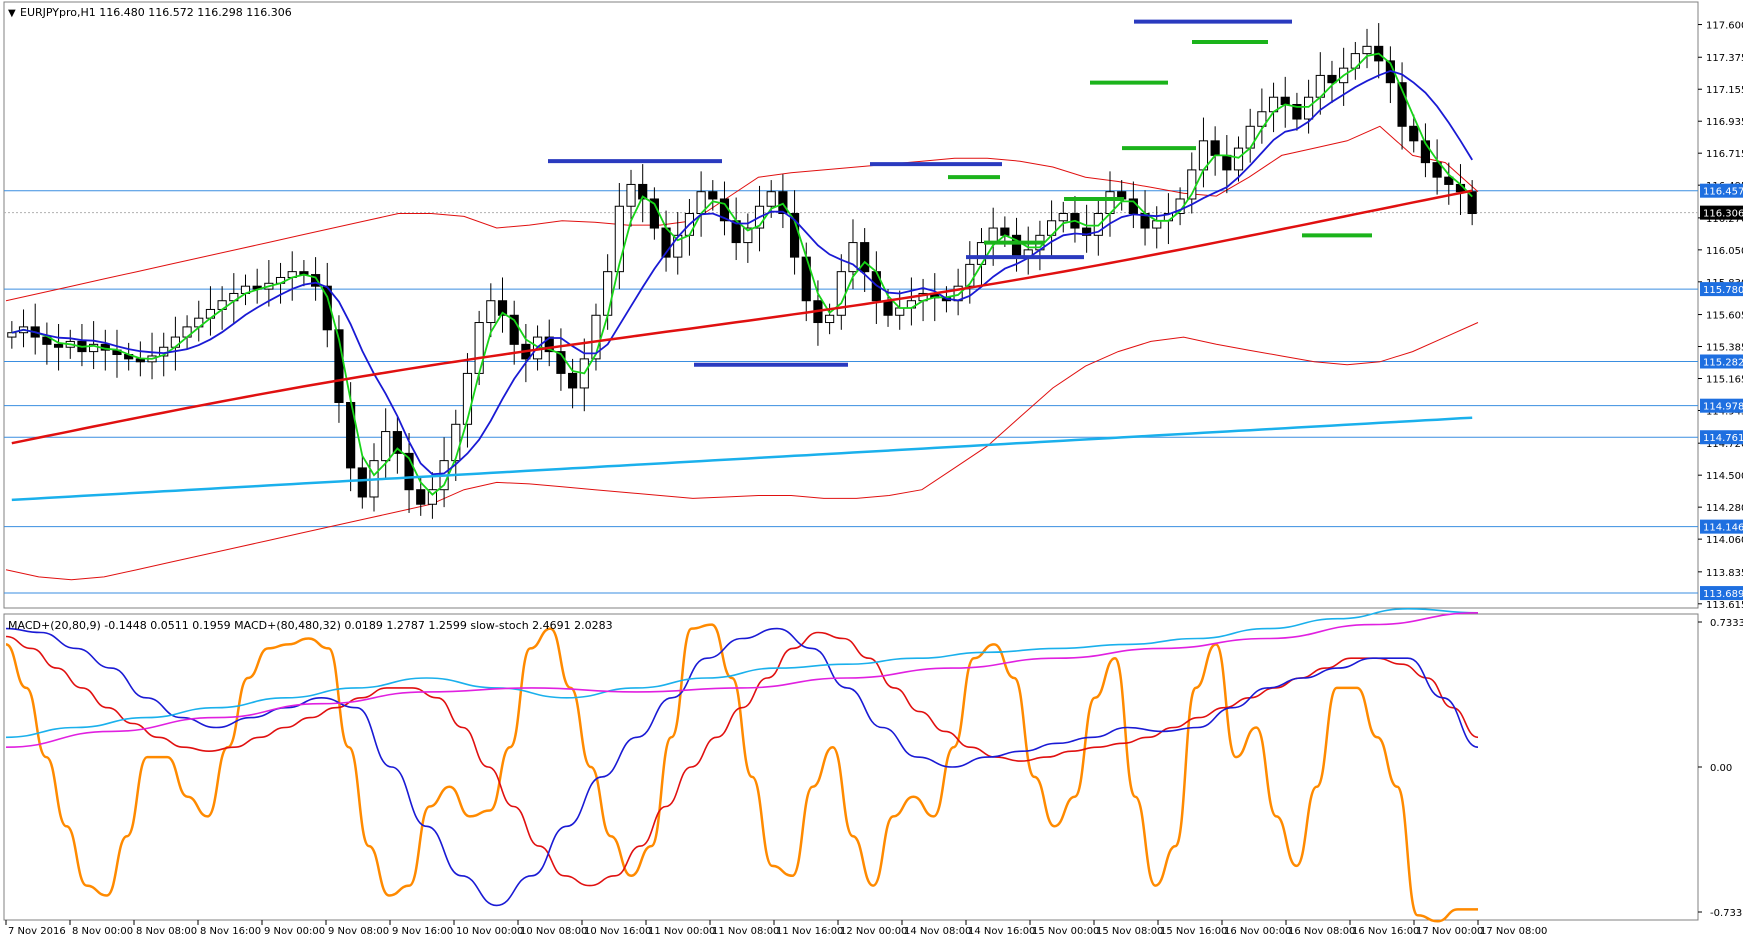 This screenshot has width=1743, height=939. Describe the element at coordinates (1723, 594) in the screenshot. I see `level-label: 113.689` at that location.